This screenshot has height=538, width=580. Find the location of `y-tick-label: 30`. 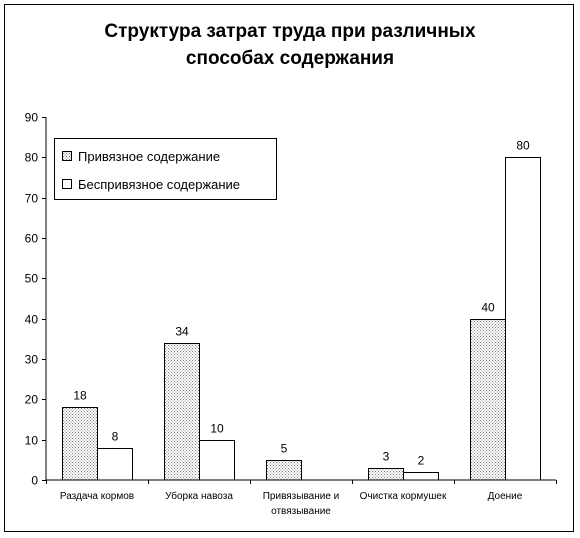

y-tick-label: 30 is located at coordinates (32, 360).